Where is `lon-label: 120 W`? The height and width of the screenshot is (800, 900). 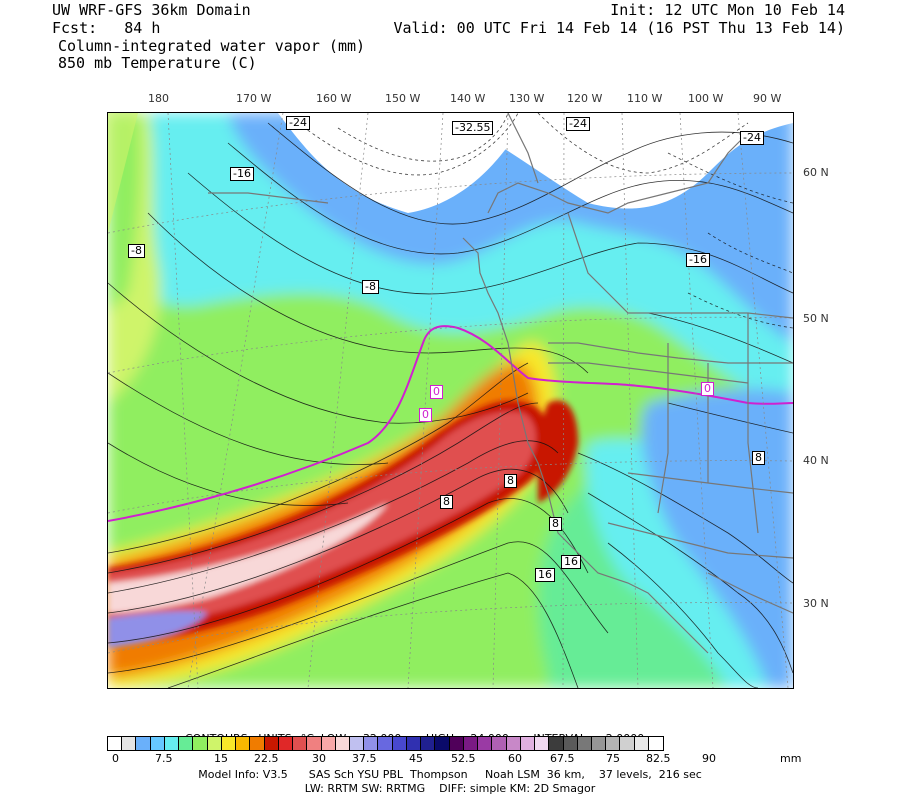
lon-label: 120 W is located at coordinates (585, 98).